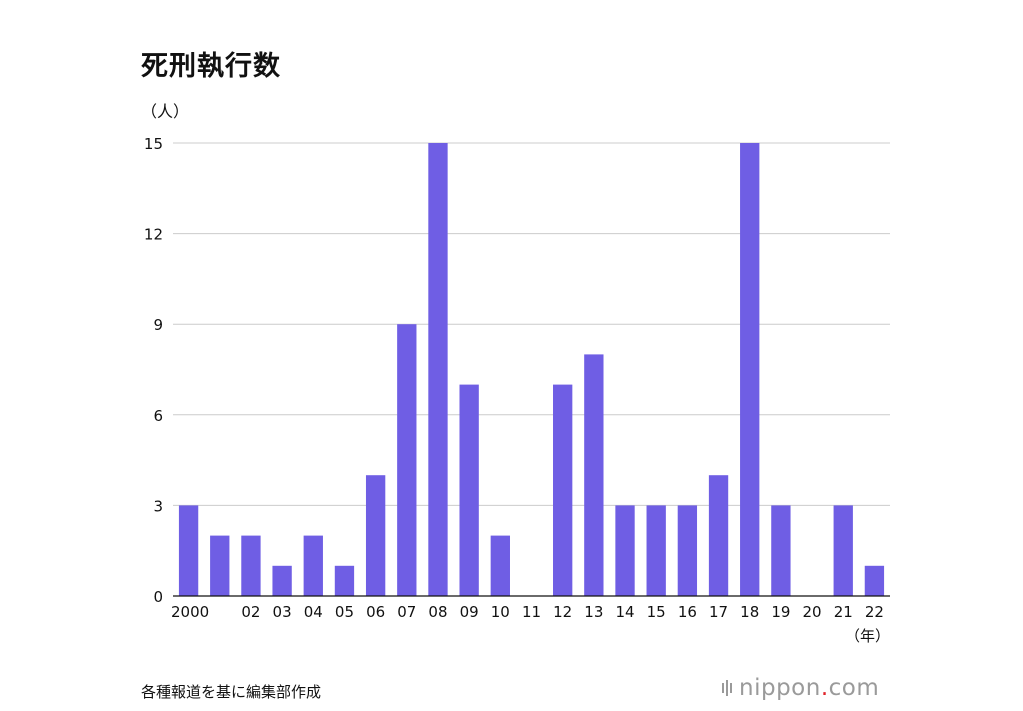  What do you see at coordinates (812, 612) in the screenshot?
I see `x-tick-label: 20` at bounding box center [812, 612].